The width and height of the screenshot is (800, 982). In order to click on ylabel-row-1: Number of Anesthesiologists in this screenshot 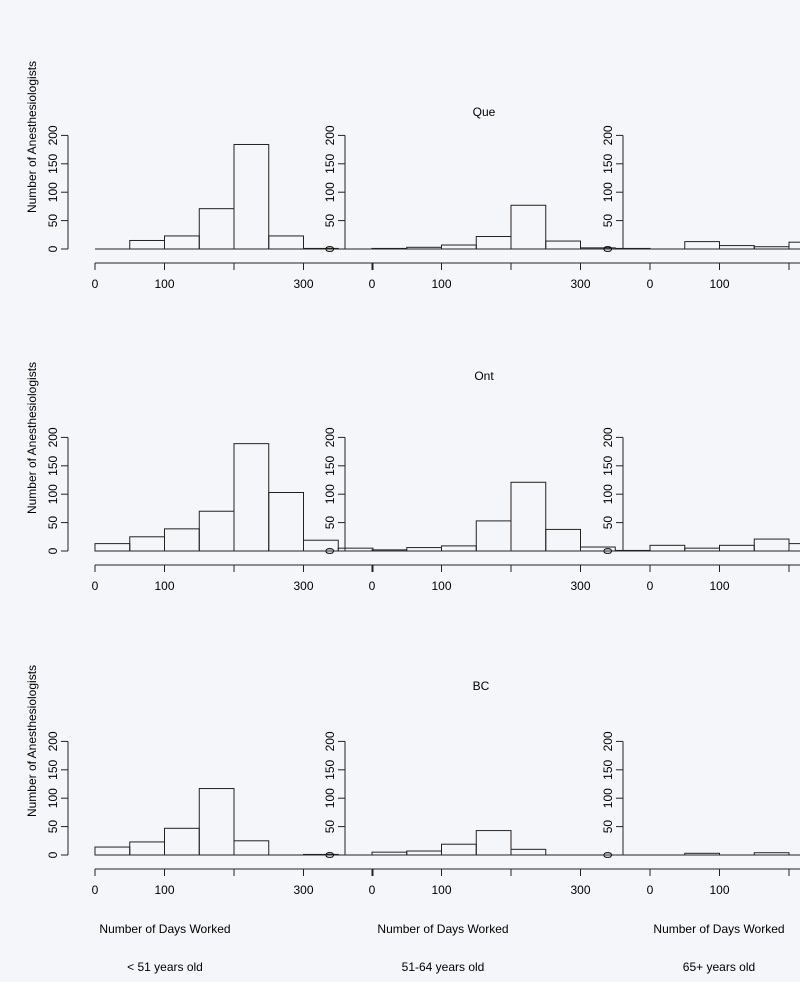, I will do `click(32, 137)`.